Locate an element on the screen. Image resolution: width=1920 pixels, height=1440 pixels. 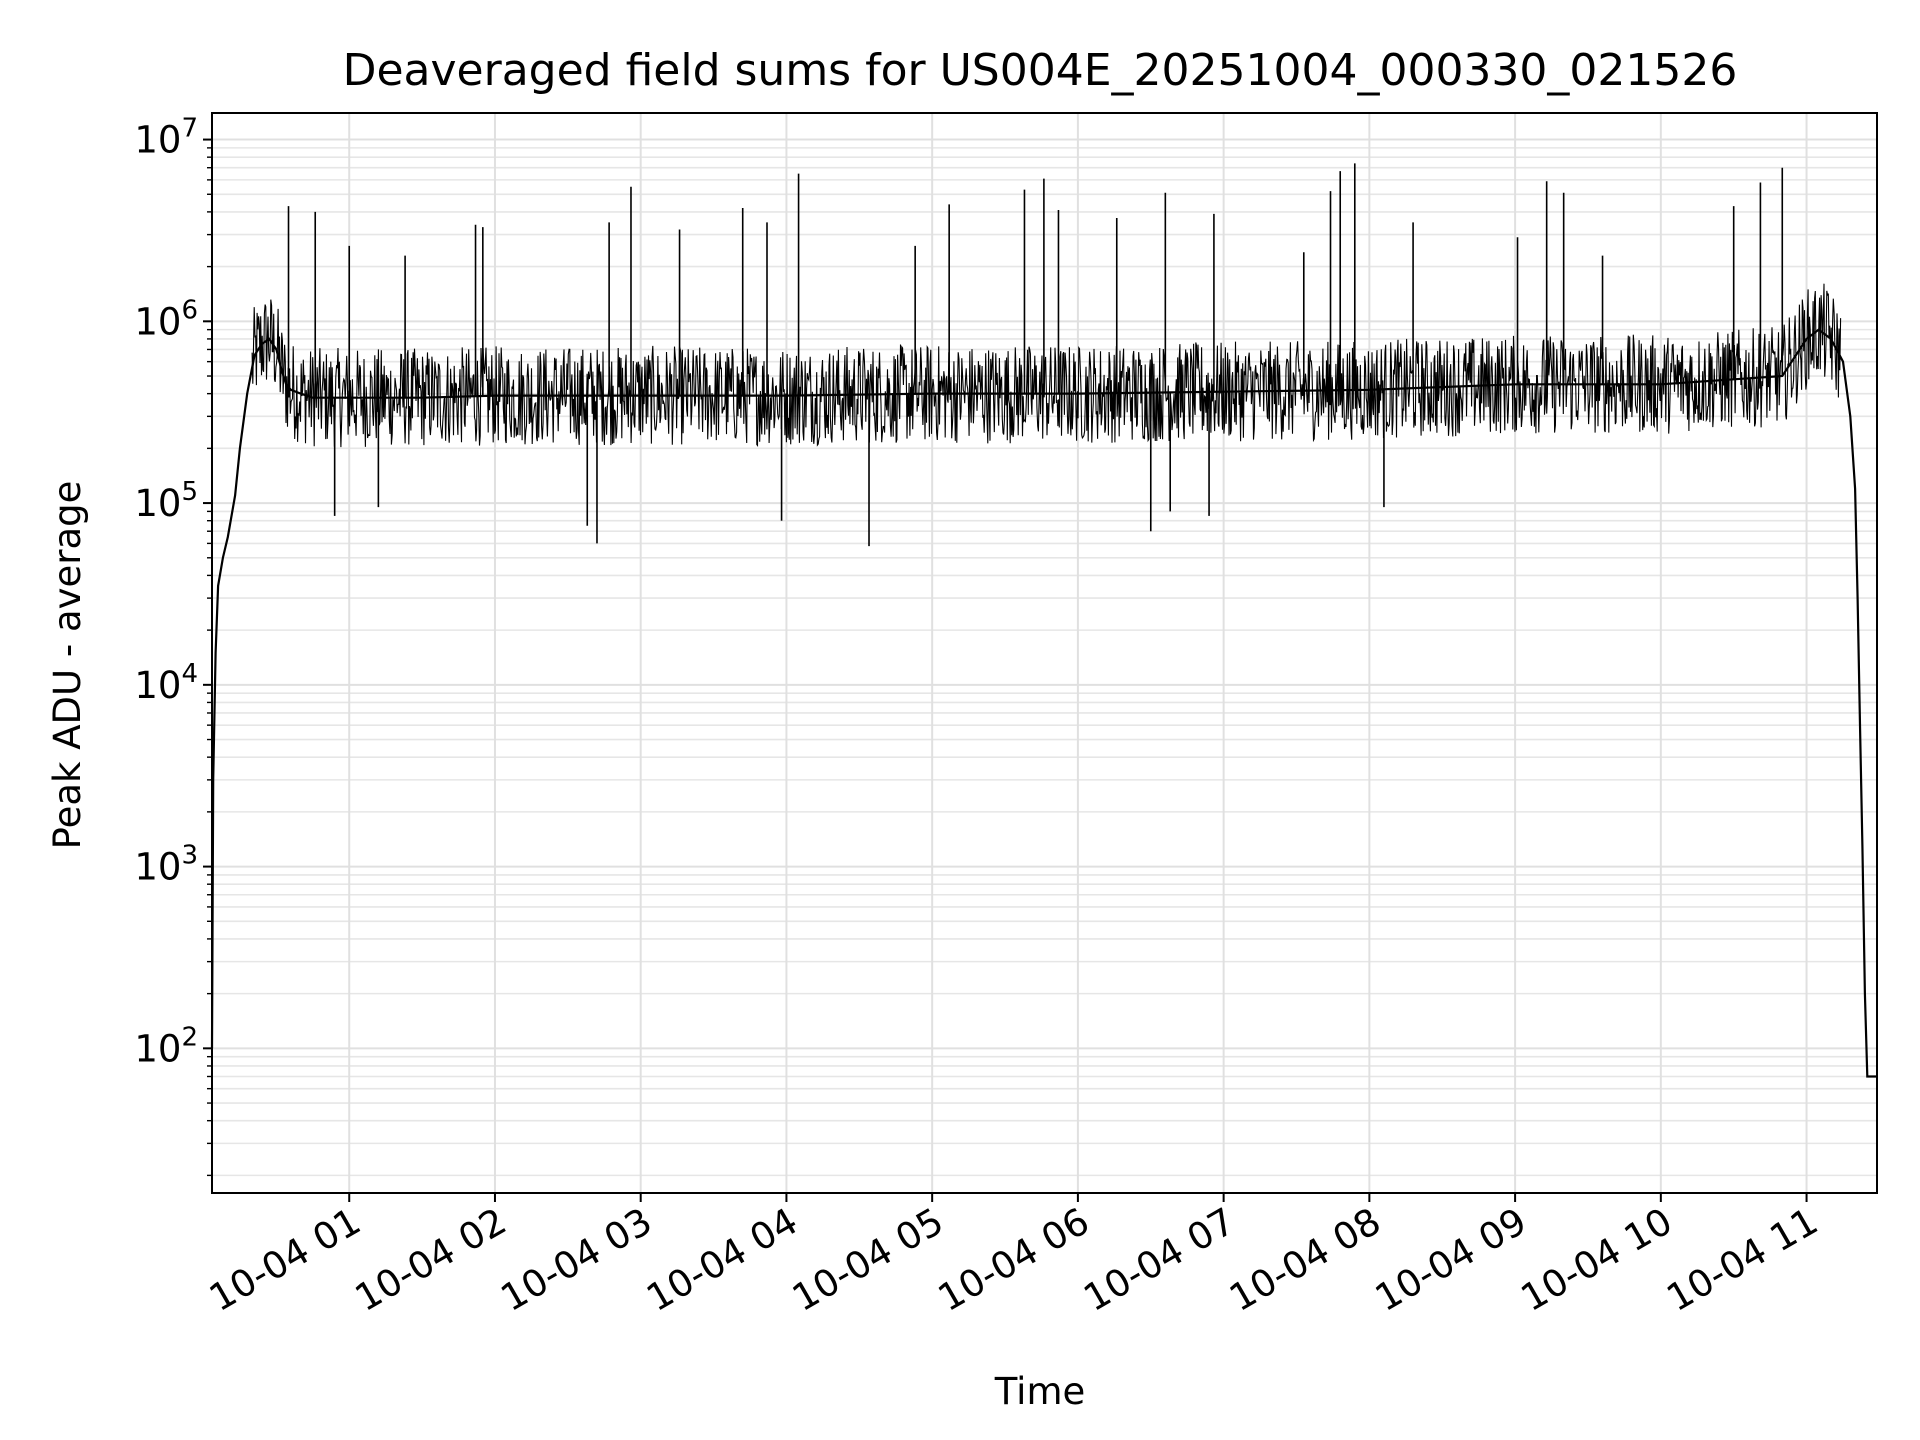
y-tick-label-exponent: 2 is located at coordinates (189, 1037).